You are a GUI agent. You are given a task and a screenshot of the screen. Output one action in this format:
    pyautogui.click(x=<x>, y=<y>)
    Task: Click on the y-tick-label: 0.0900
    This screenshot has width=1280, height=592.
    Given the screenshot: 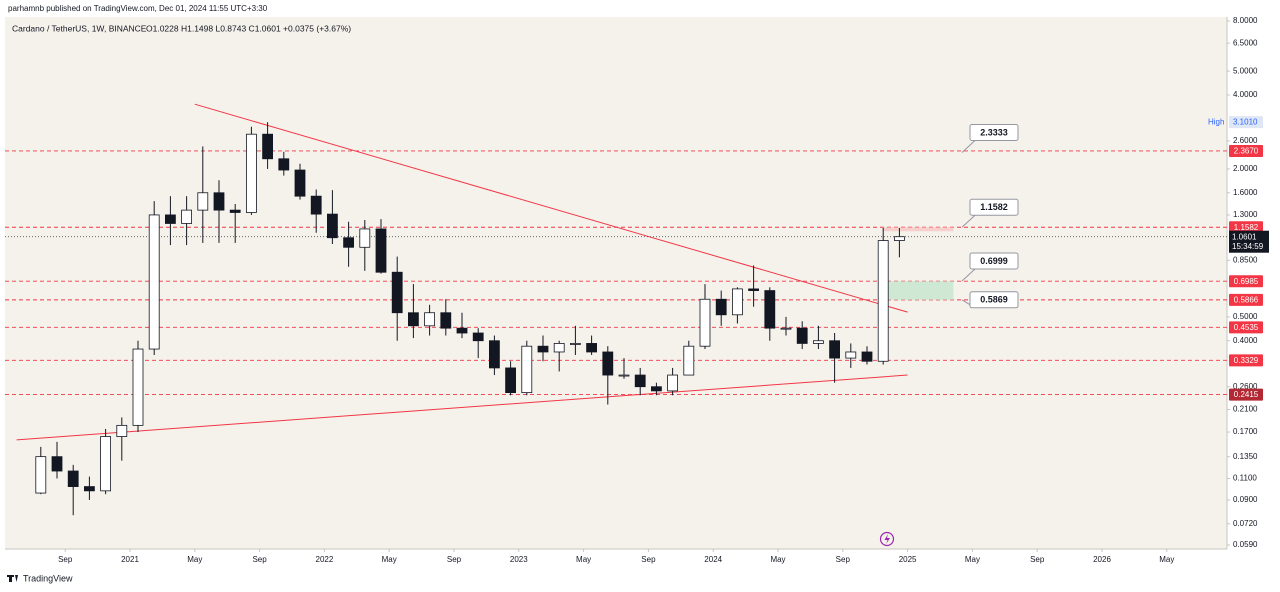 What is the action you would take?
    pyautogui.click(x=1245, y=499)
    